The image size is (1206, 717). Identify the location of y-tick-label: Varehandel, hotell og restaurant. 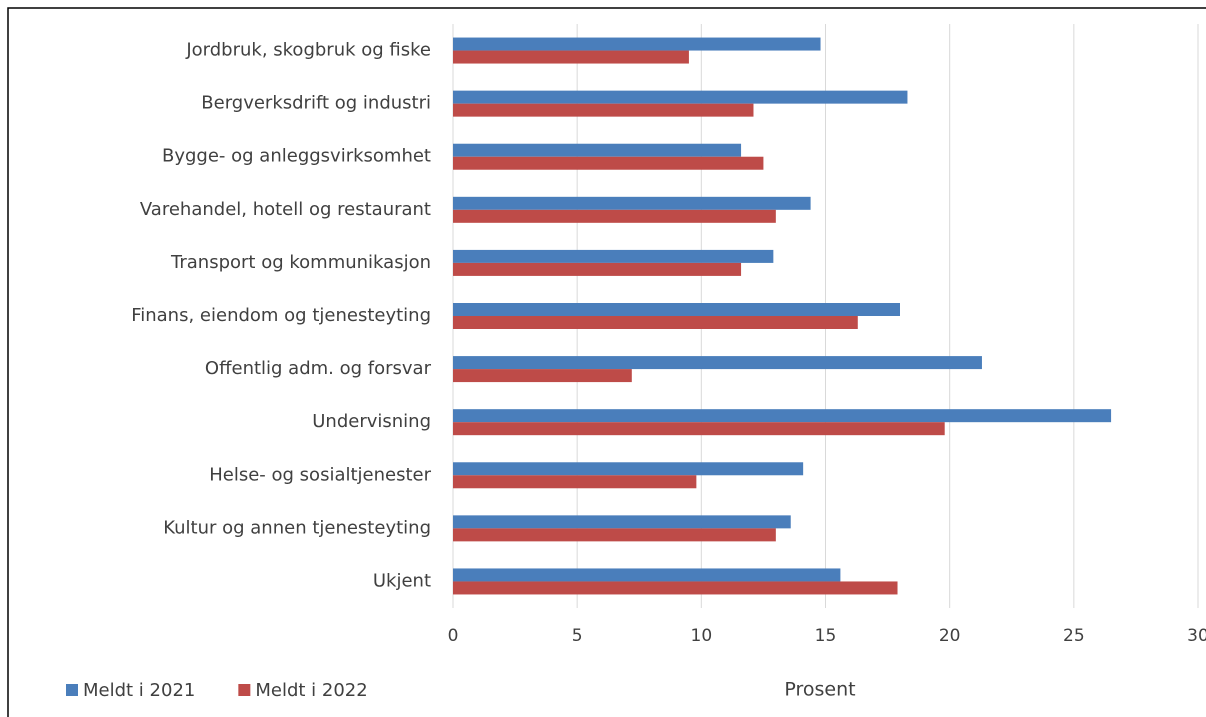
(285, 209).